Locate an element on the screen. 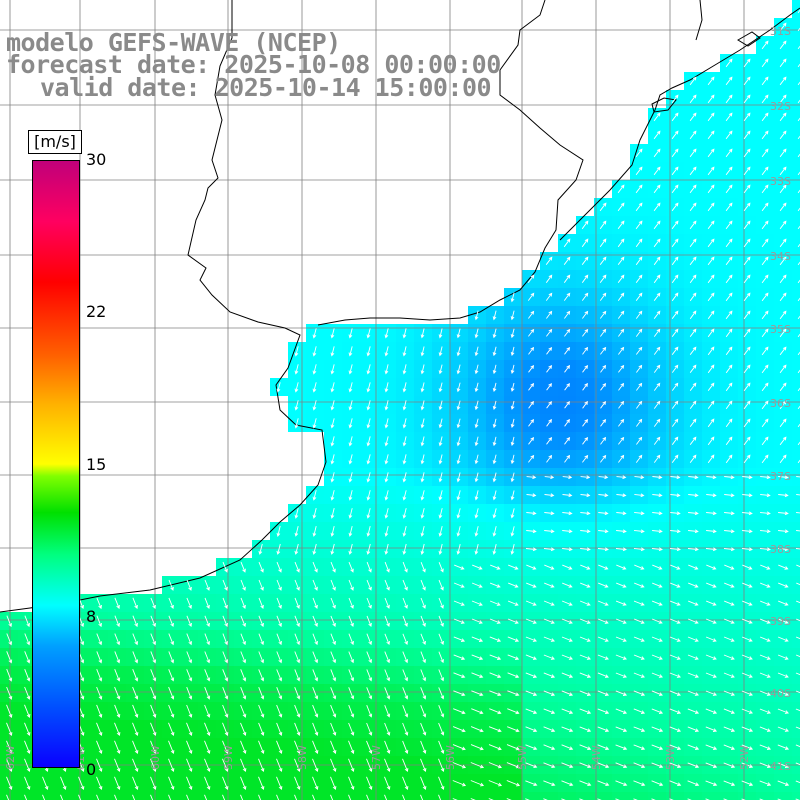 The image size is (800, 804). colorbar-tick-30: 30 is located at coordinates (96, 159).